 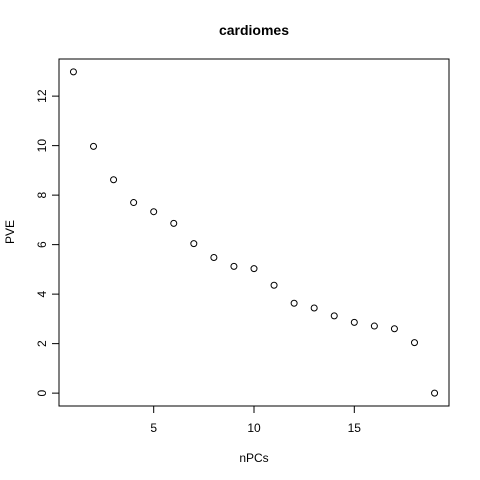 What do you see at coordinates (42, 343) in the screenshot?
I see `y-tick-label: 2` at bounding box center [42, 343].